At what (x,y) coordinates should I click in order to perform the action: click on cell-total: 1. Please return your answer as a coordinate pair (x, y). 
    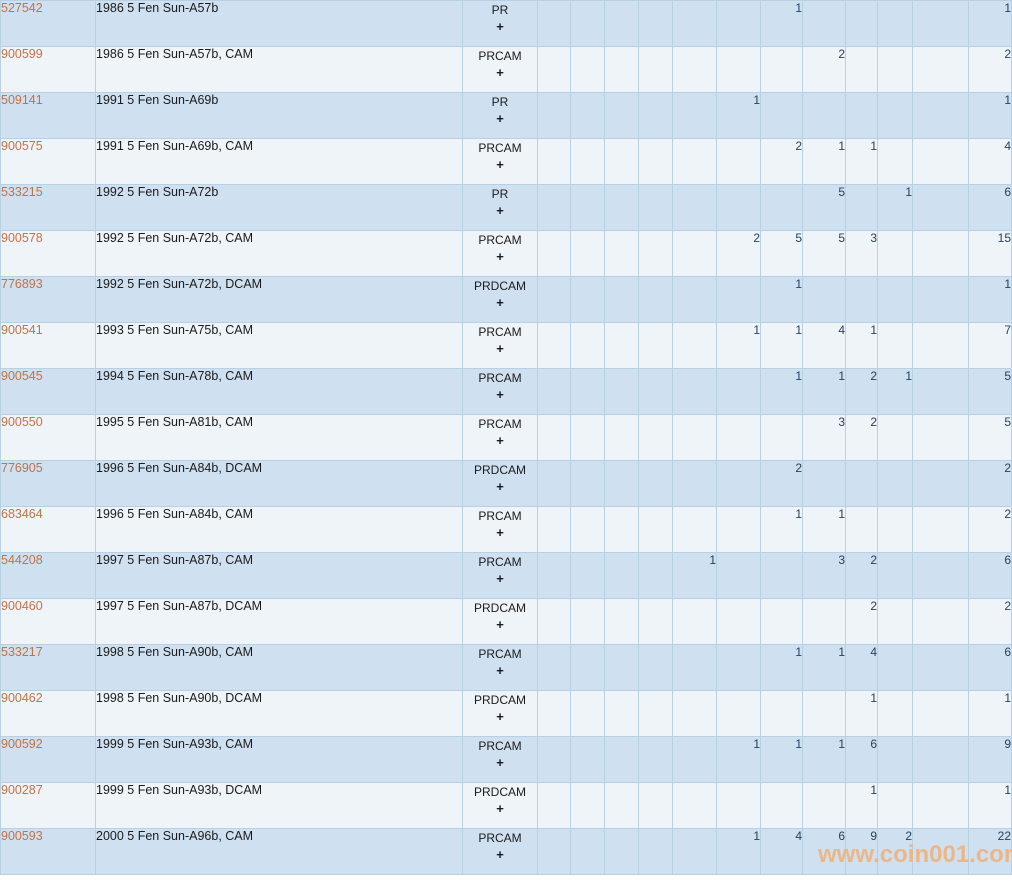
    Looking at the image, I should click on (990, 115).